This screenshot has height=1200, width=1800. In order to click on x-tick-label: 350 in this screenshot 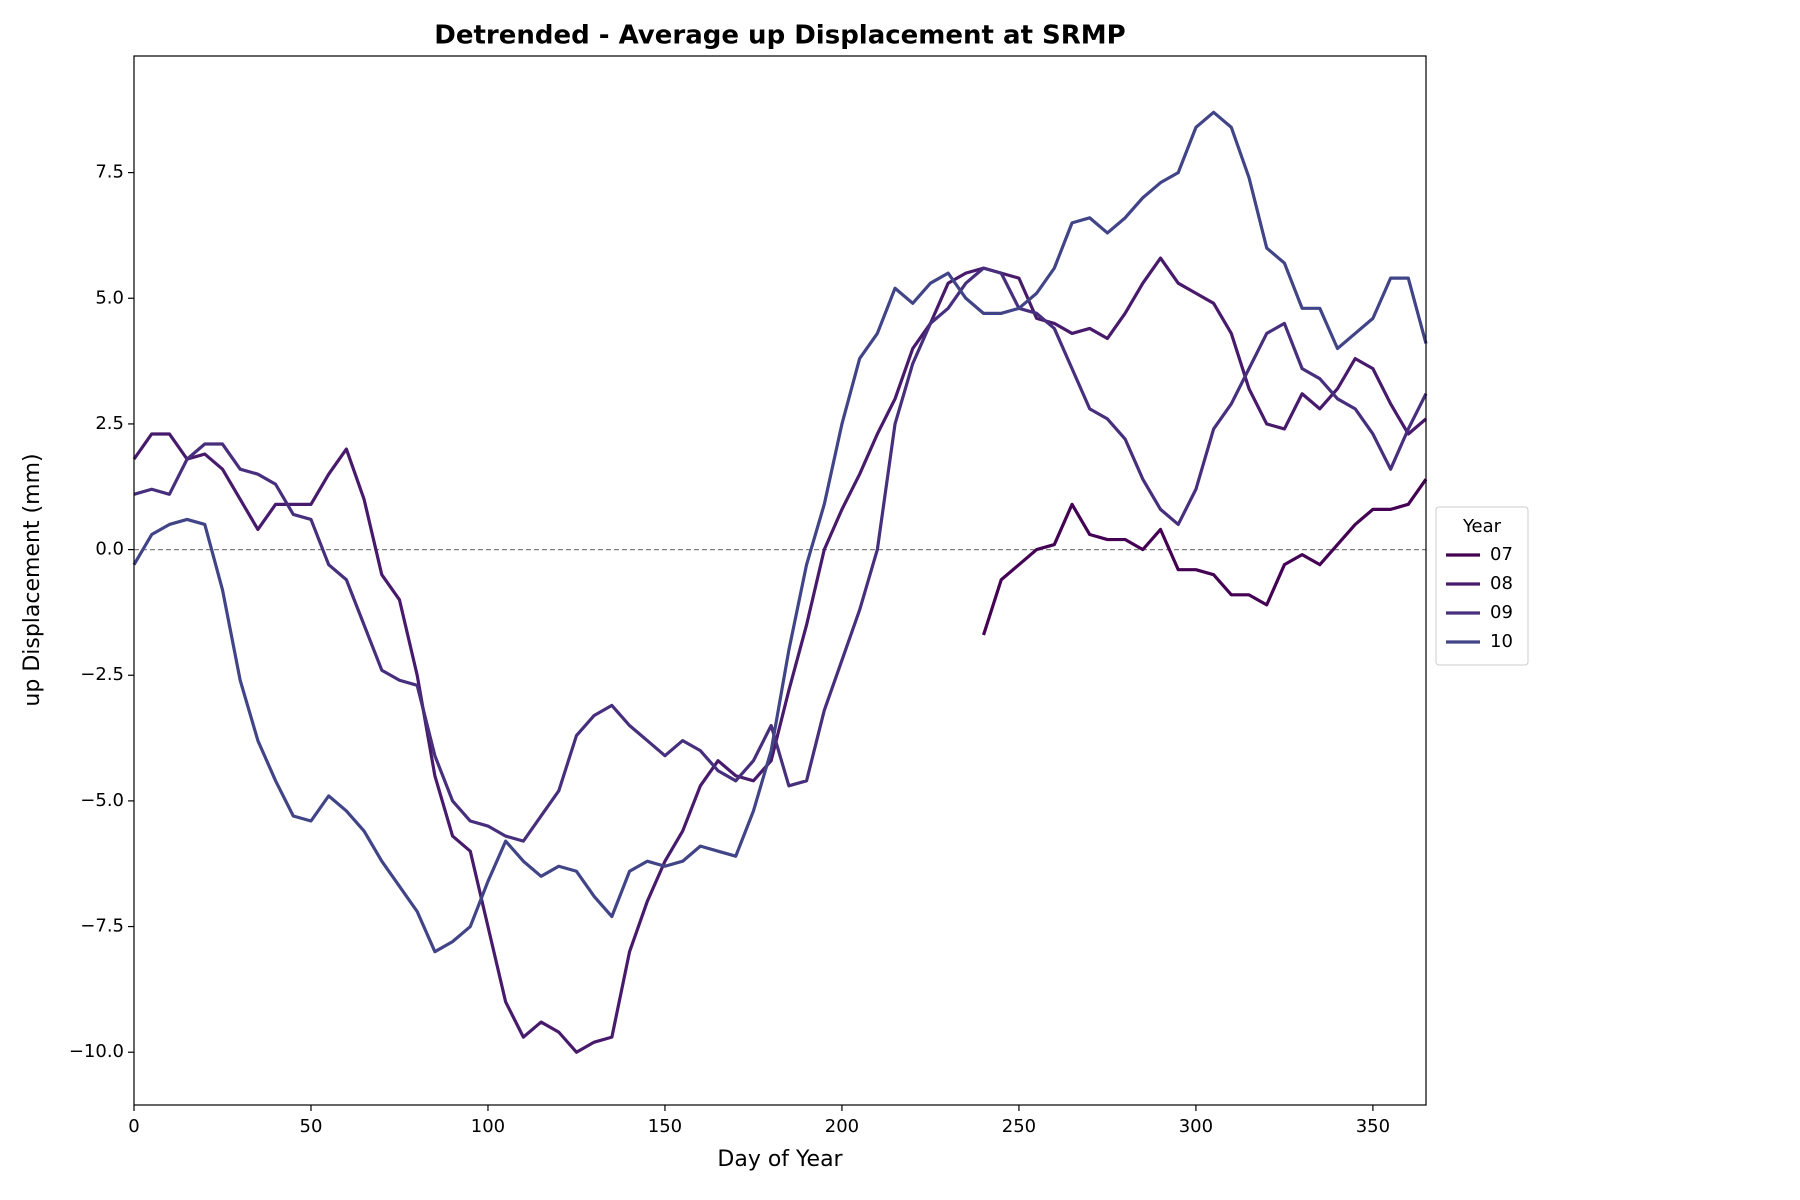, I will do `click(1373, 1126)`.